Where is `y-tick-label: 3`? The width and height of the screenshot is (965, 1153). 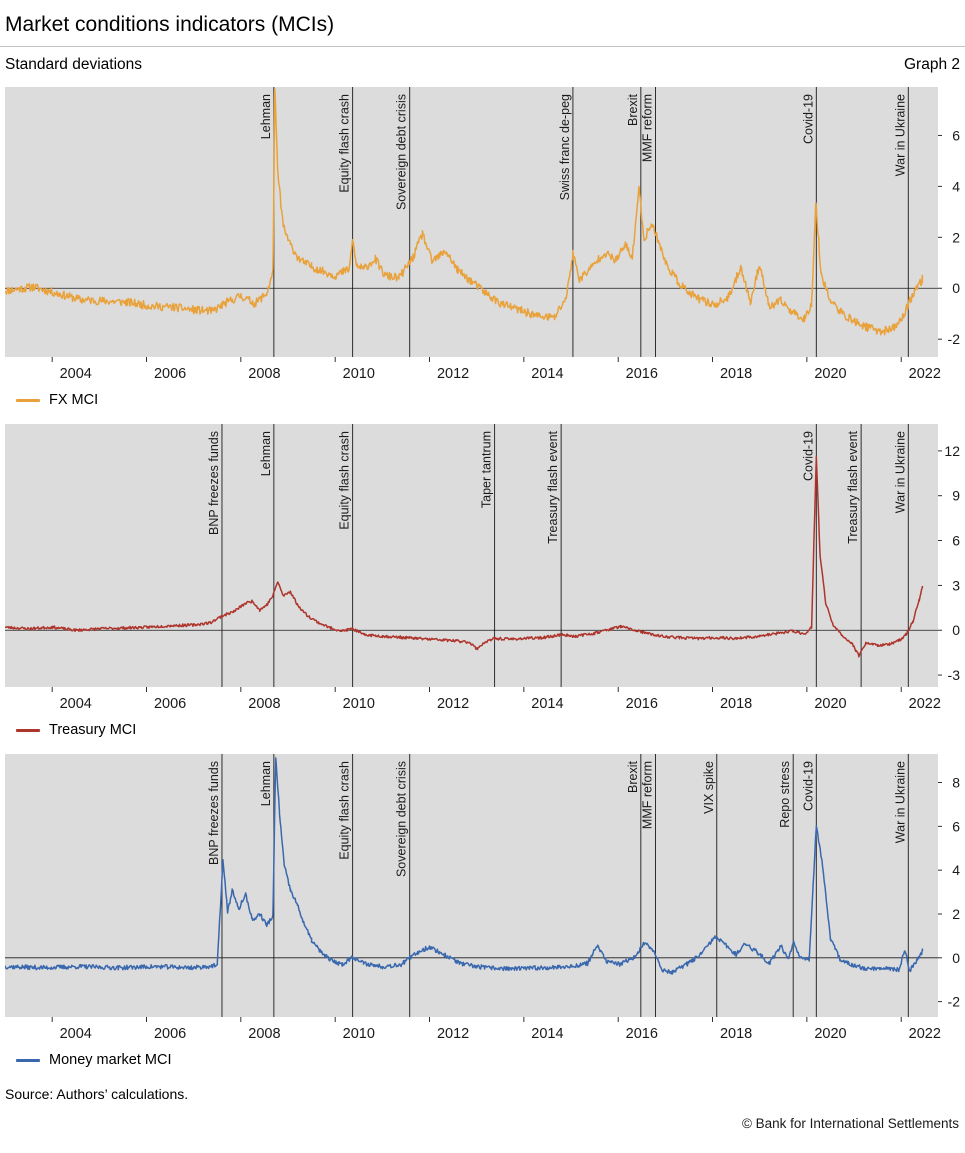
y-tick-label: 3 is located at coordinates (956, 585).